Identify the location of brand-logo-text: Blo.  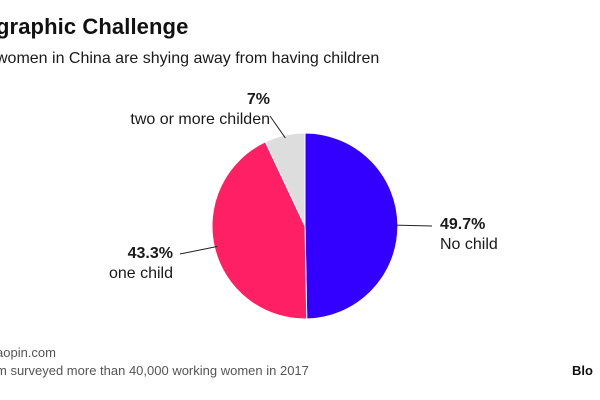
(582, 370).